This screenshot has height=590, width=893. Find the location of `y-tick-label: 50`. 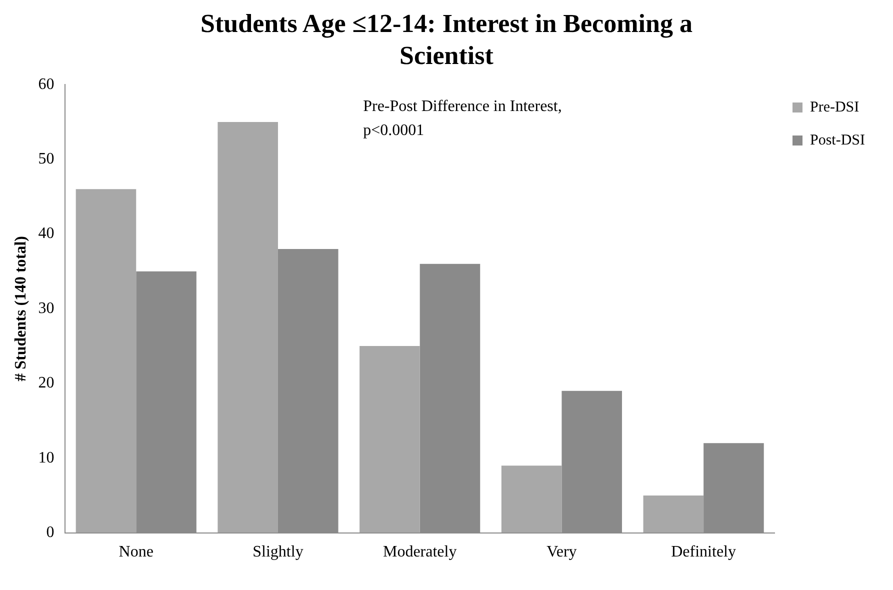

y-tick-label: 50 is located at coordinates (46, 159).